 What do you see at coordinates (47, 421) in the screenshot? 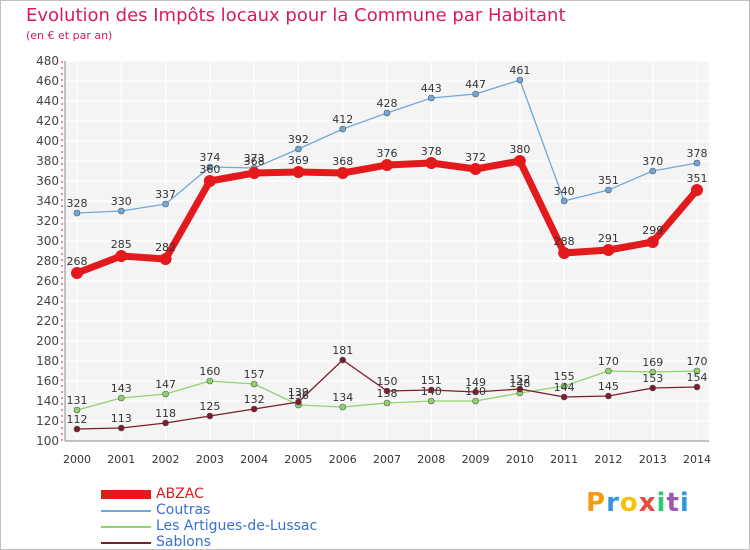
I see `y-tick-label: 120` at bounding box center [47, 421].